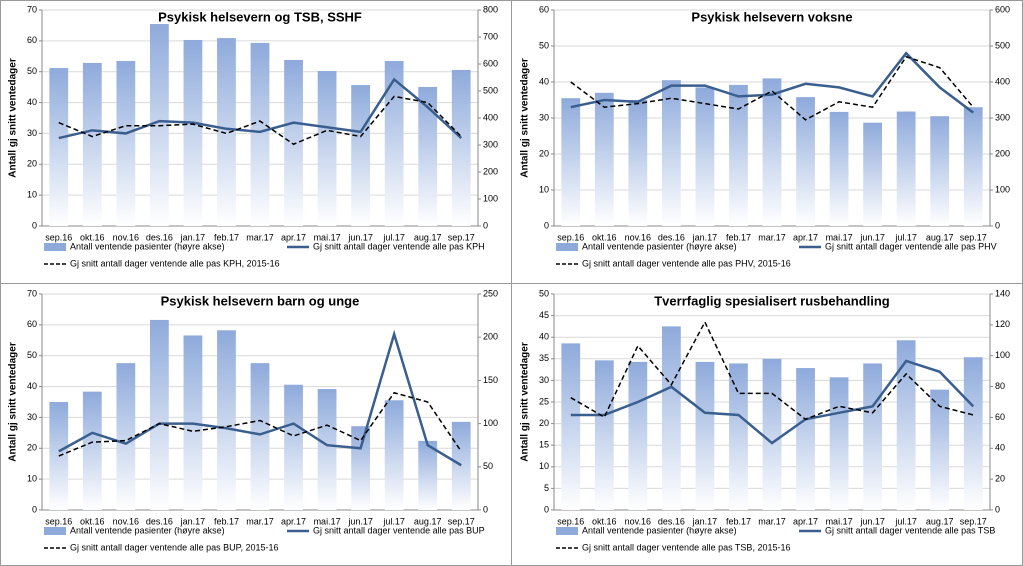  Describe the element at coordinates (544, 189) in the screenshot. I see `y-tick-label: 10` at that location.